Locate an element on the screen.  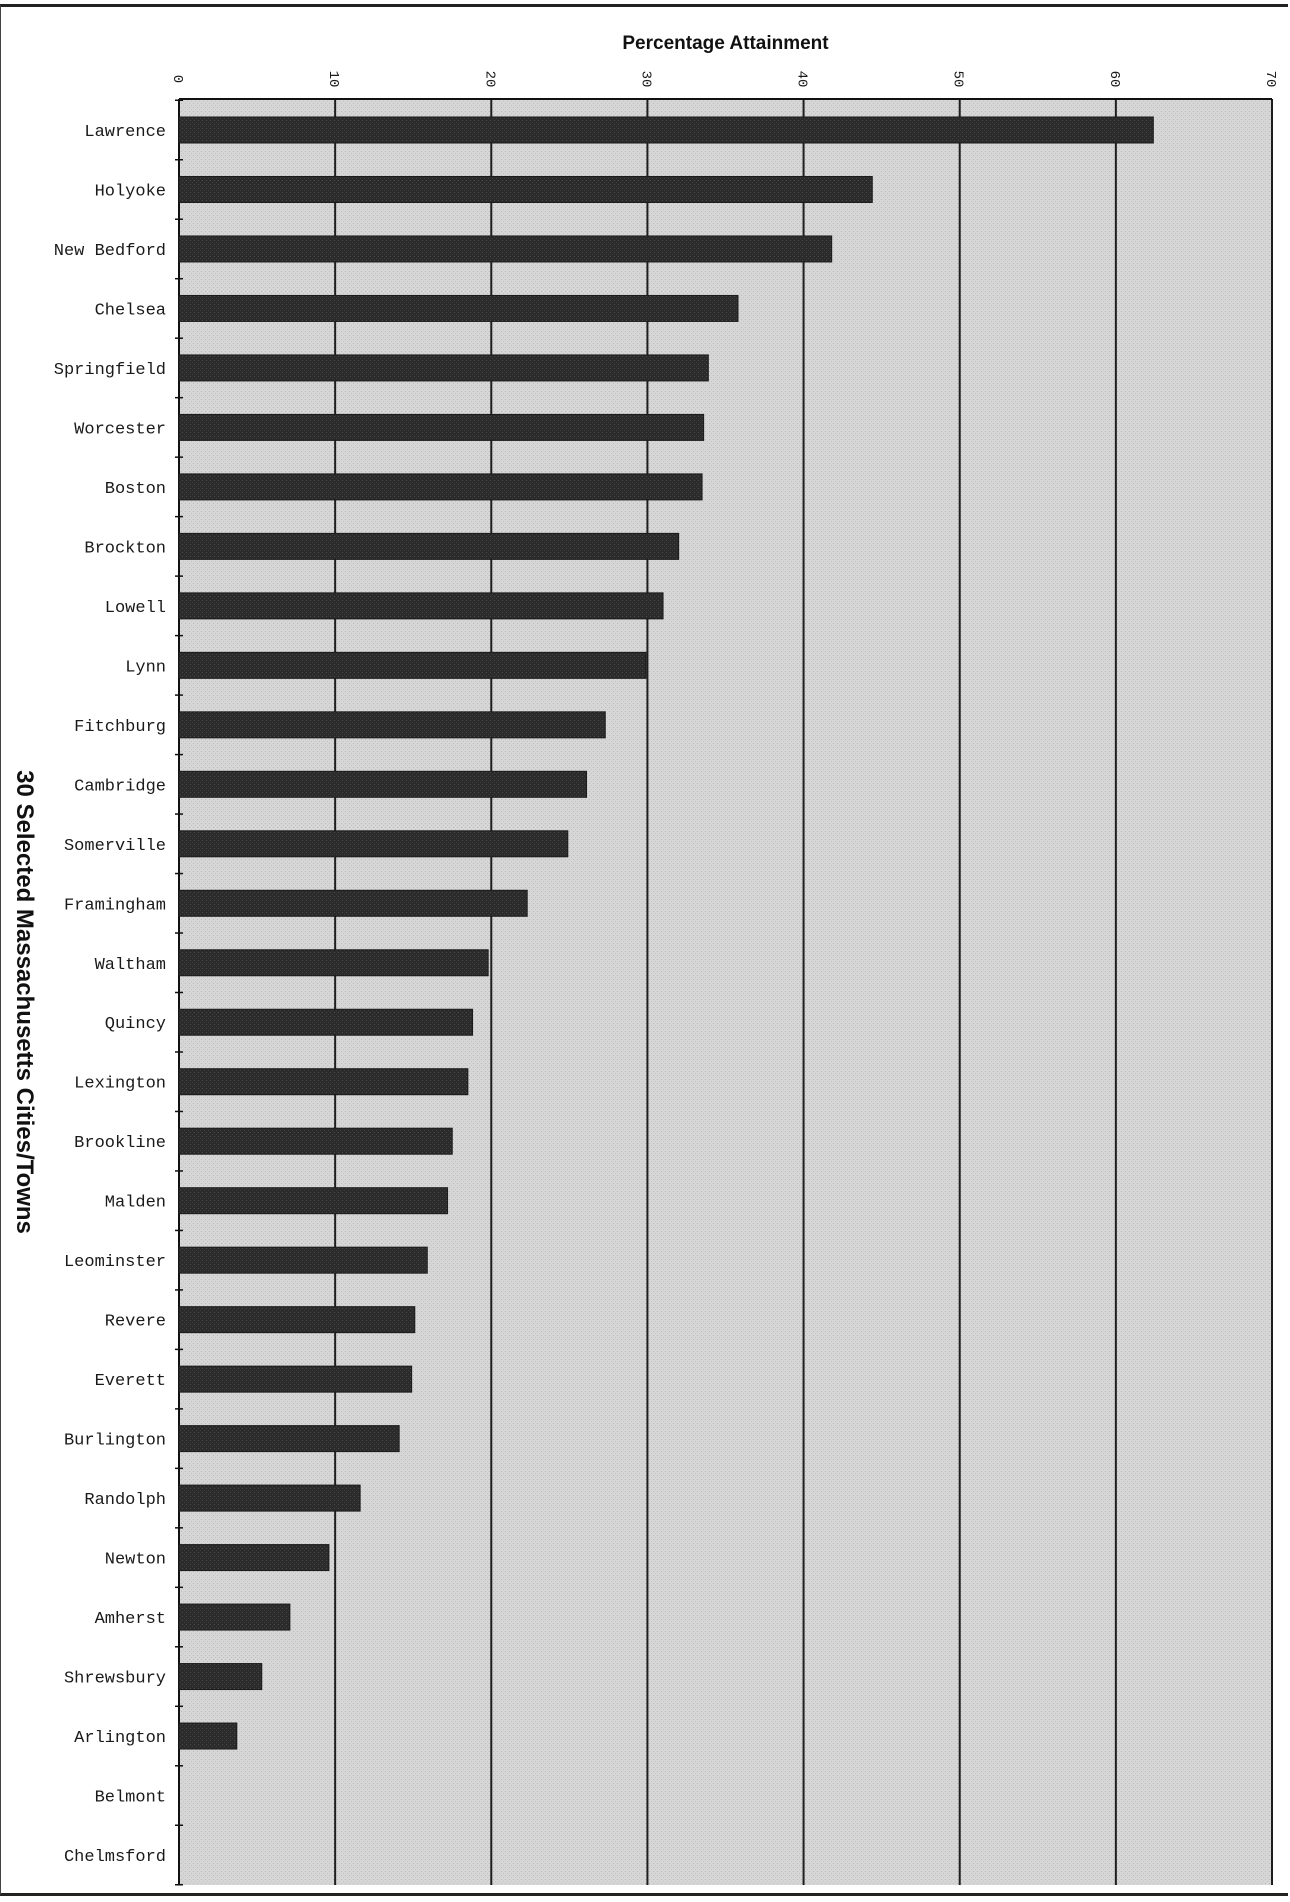
category-label: Springfield is located at coordinates (110, 370).